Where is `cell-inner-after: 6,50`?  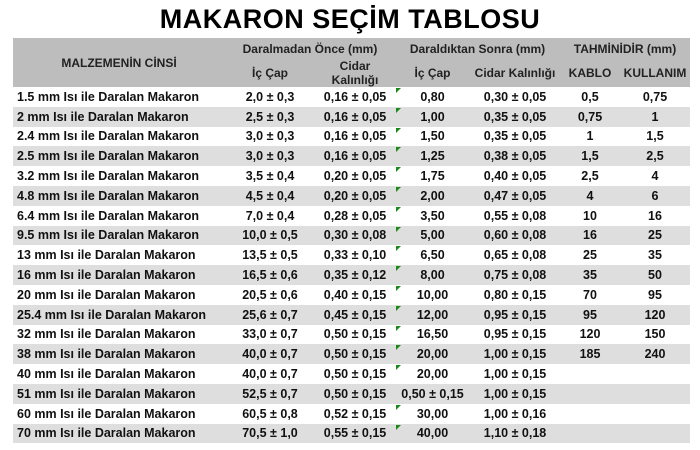 cell-inner-after: 6,50 is located at coordinates (432, 255).